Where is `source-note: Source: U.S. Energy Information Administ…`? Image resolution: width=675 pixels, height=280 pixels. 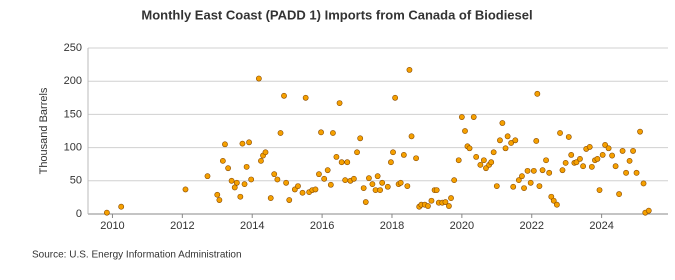
source-note: Source: U.S. Energy Information Administ… is located at coordinates (137, 255).